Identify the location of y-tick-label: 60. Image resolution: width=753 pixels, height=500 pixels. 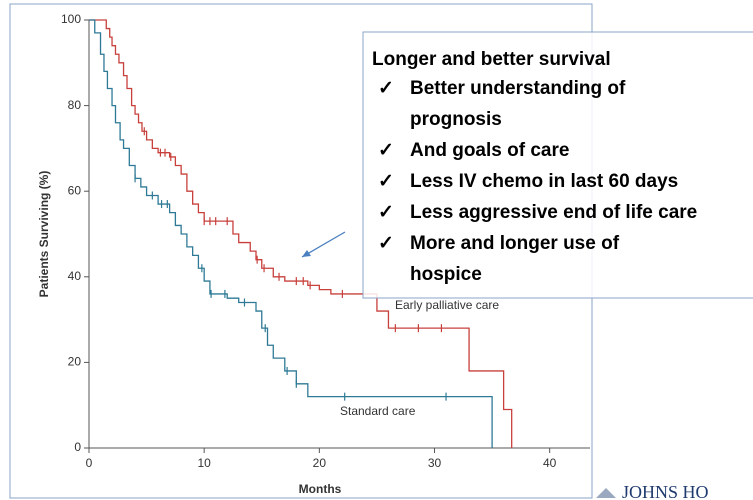
(75, 190).